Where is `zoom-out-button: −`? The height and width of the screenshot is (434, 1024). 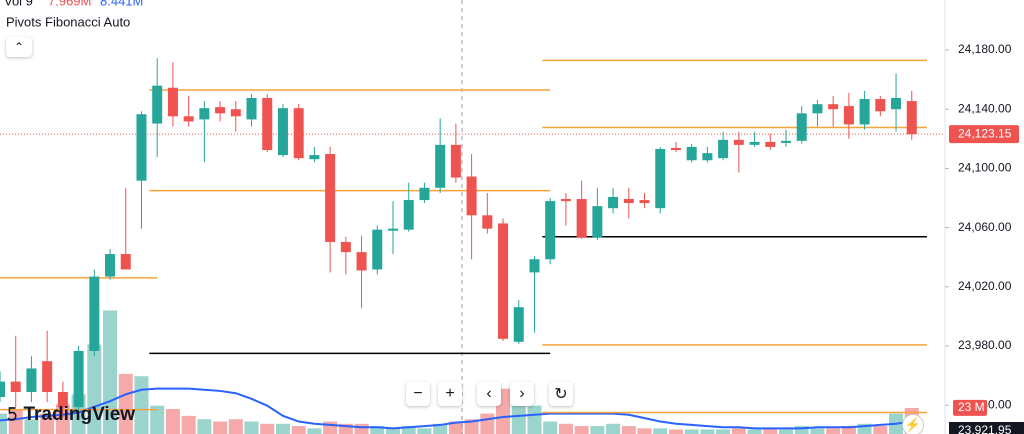 zoom-out-button: − is located at coordinates (418, 394).